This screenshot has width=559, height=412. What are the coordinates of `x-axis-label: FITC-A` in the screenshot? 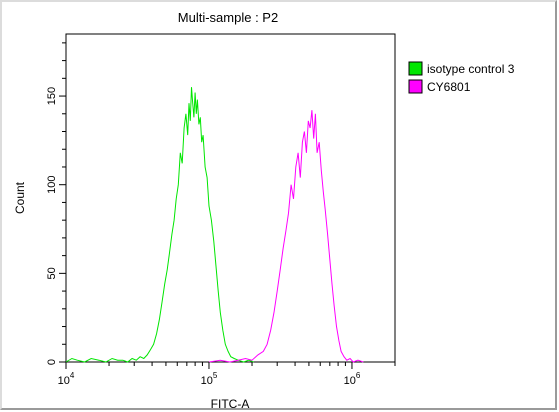 It's located at (230, 404).